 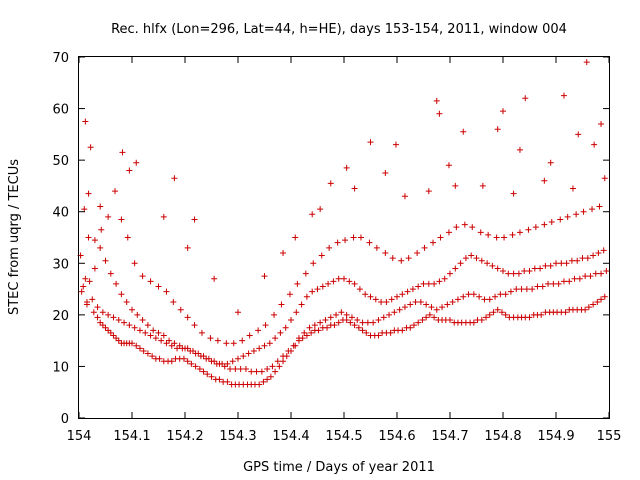 I want to click on x-tick-label: 155, so click(x=609, y=436).